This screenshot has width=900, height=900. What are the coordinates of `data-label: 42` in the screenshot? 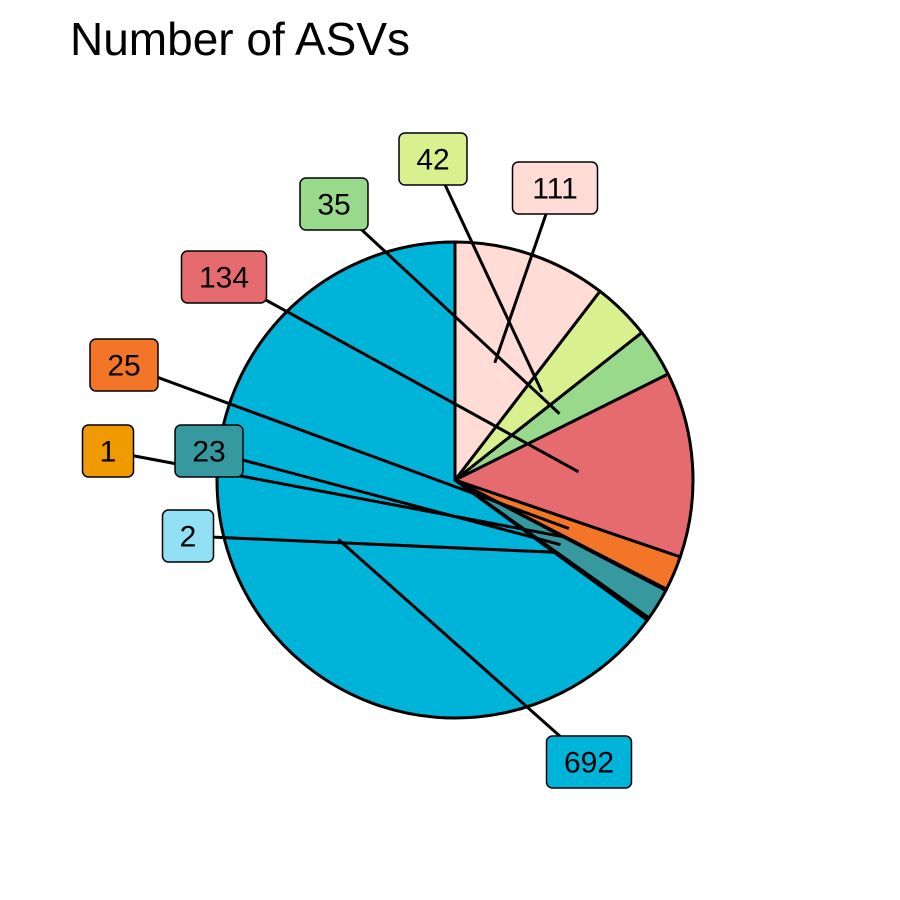 It's located at (433, 159).